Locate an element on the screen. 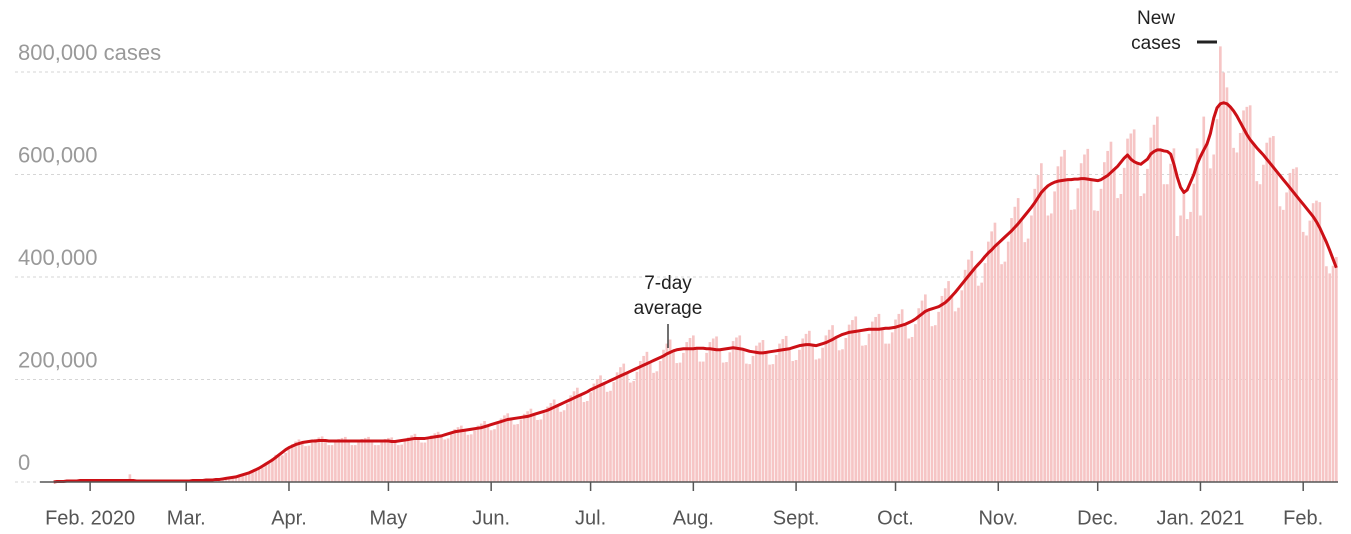  x-tick-label: Sept. is located at coordinates (796, 518).